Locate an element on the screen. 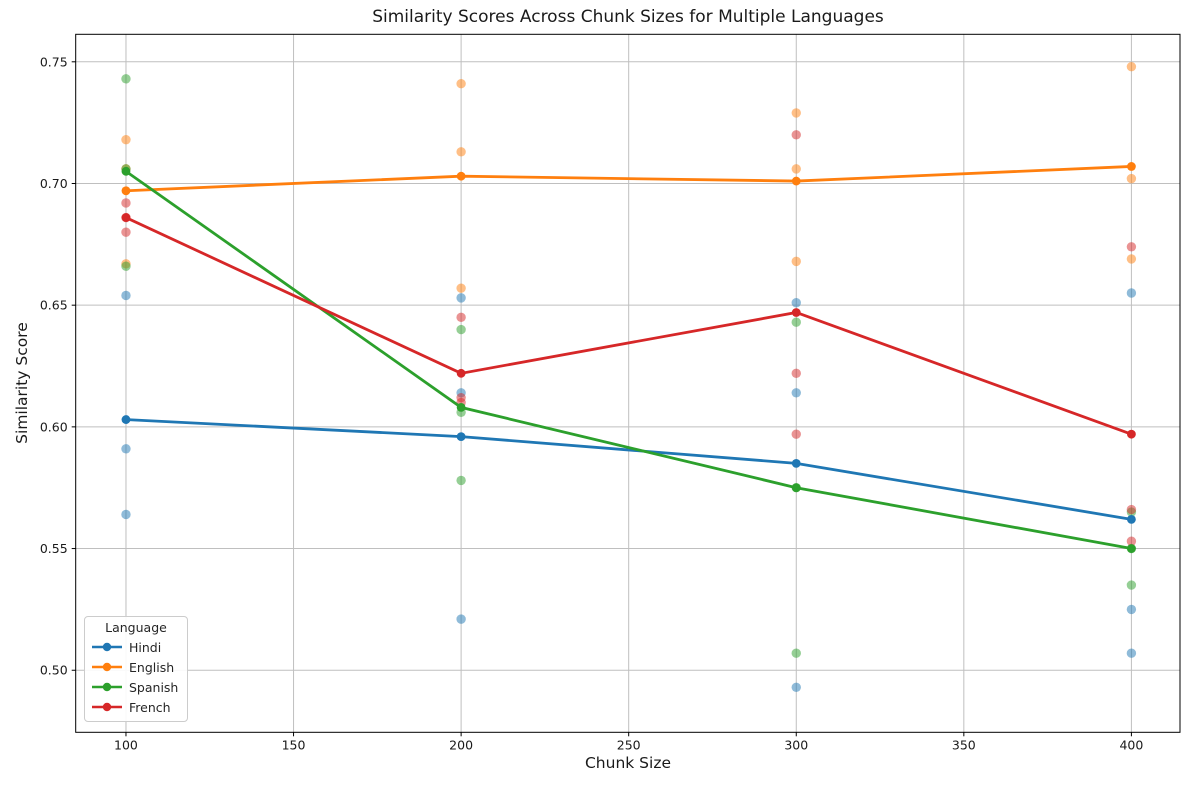 Image resolution: width=1189 pixels, height=790 pixels. legend-item-label: English is located at coordinates (152, 667).